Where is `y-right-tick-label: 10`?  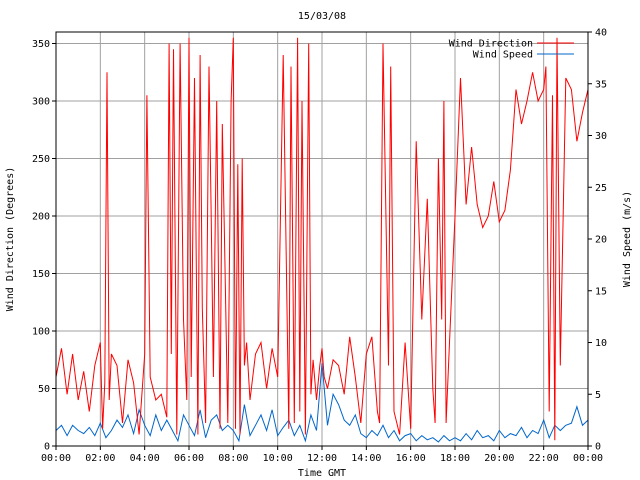
y-right-tick-label: 10 is located at coordinates (601, 343).